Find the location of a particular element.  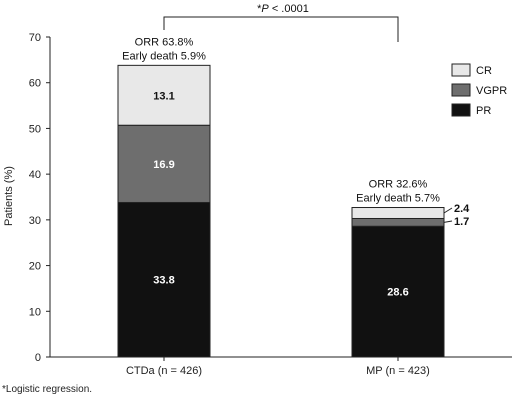

legend-label-pr: PR is located at coordinates (483, 111).